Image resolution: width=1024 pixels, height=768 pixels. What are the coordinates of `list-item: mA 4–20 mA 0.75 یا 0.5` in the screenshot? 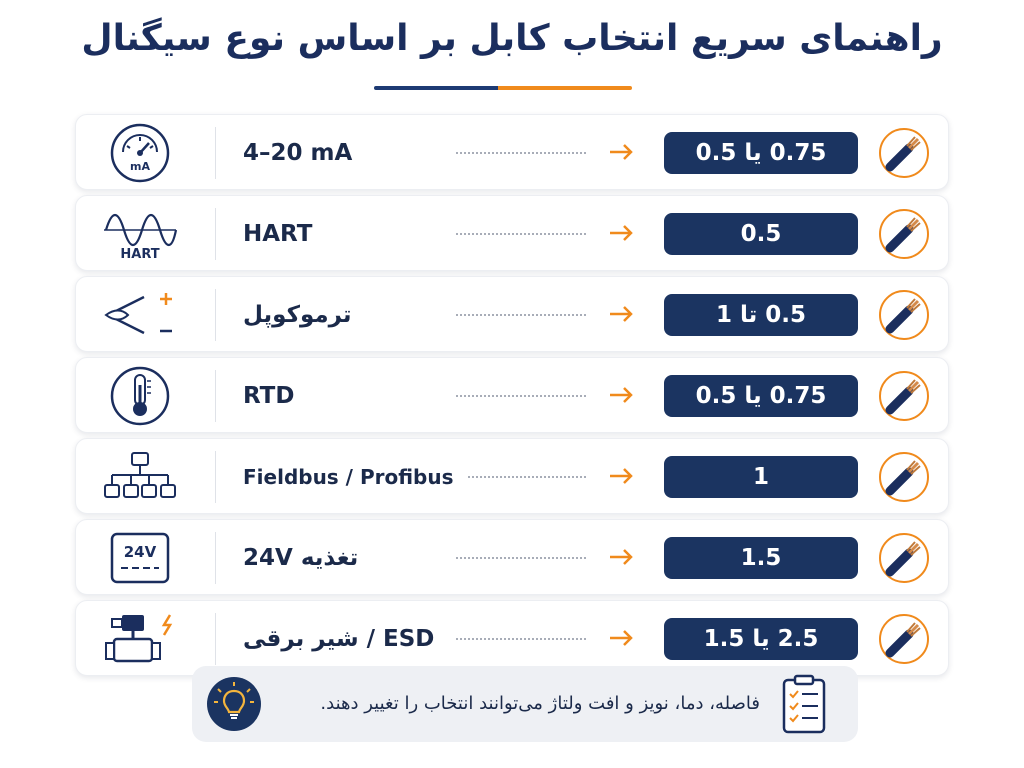 It's located at (512, 152).